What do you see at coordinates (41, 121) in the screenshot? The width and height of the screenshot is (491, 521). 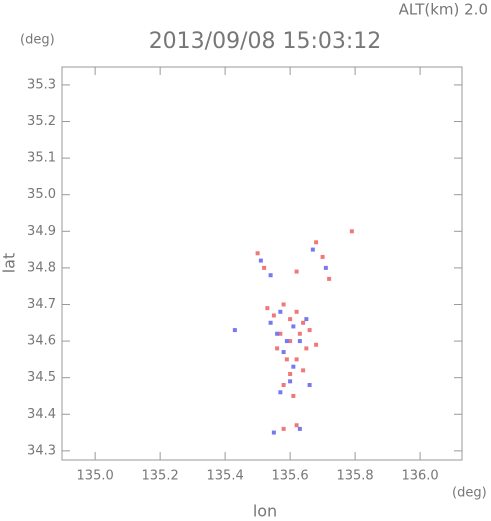 I see `y-tick-label: 35.2` at bounding box center [41, 121].